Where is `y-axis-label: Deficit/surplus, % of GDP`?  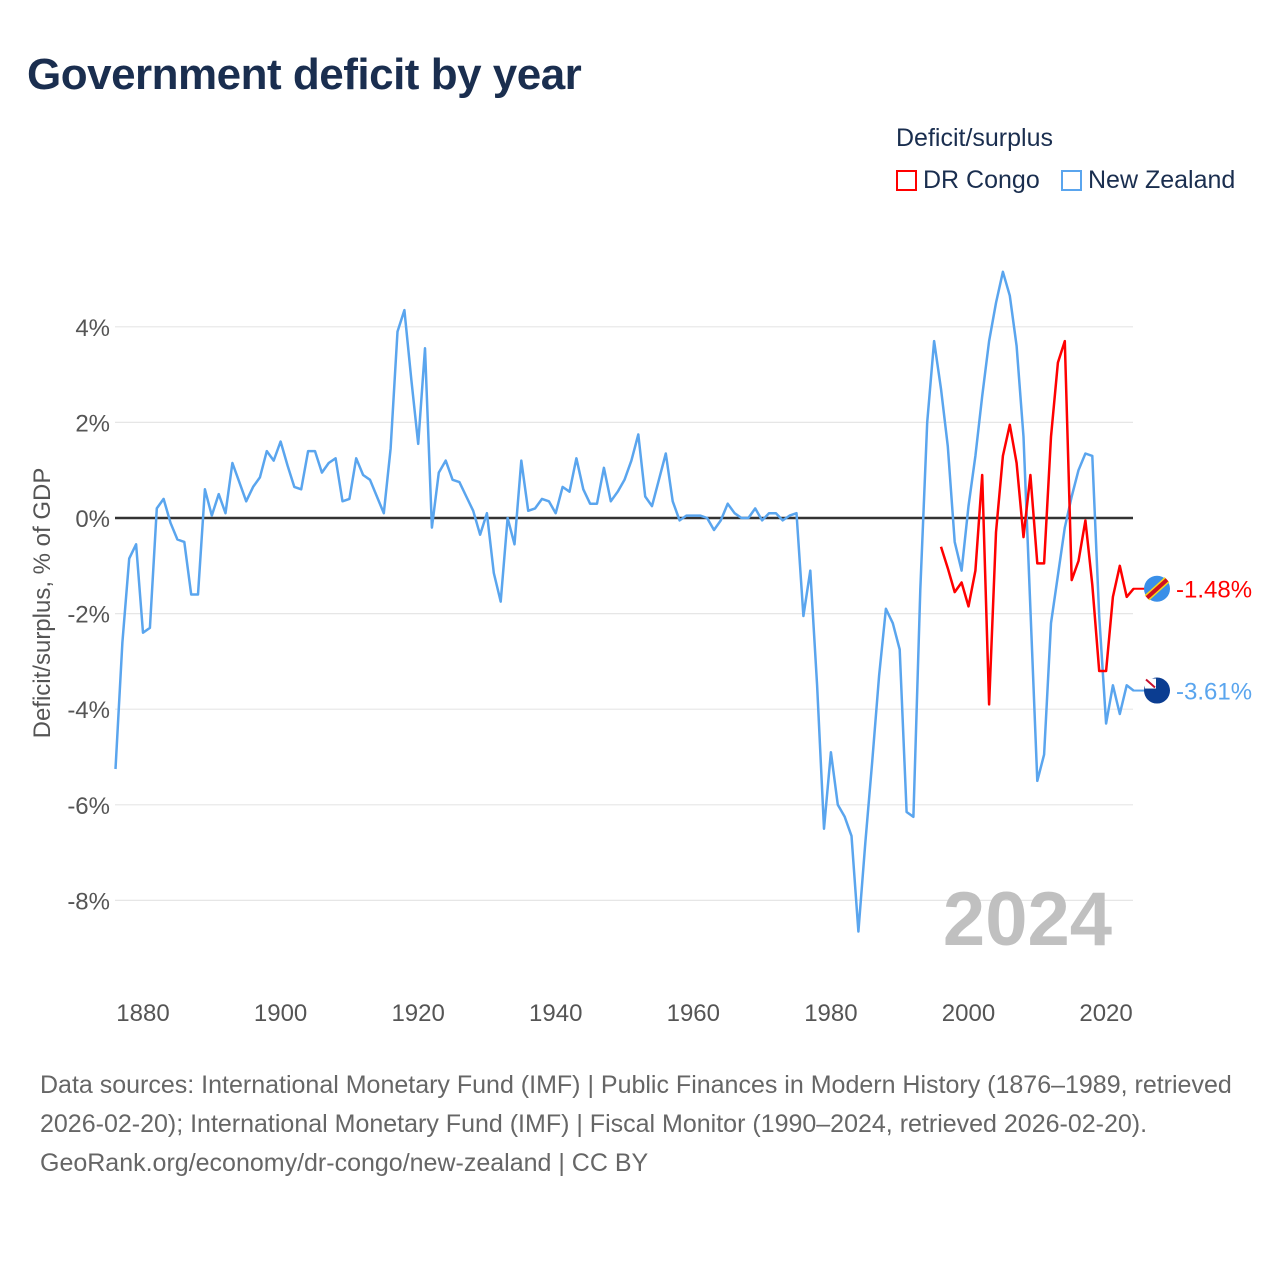
y-axis-label: Deficit/surplus, % of GDP is located at coordinates (42, 603).